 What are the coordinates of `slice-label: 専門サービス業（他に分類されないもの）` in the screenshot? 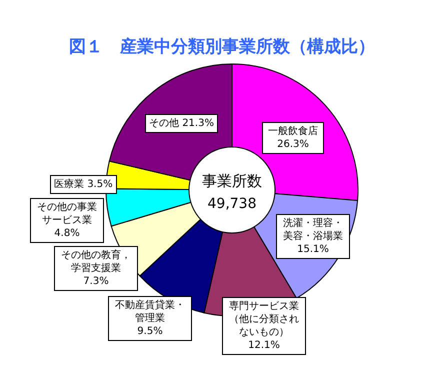 It's located at (264, 319).